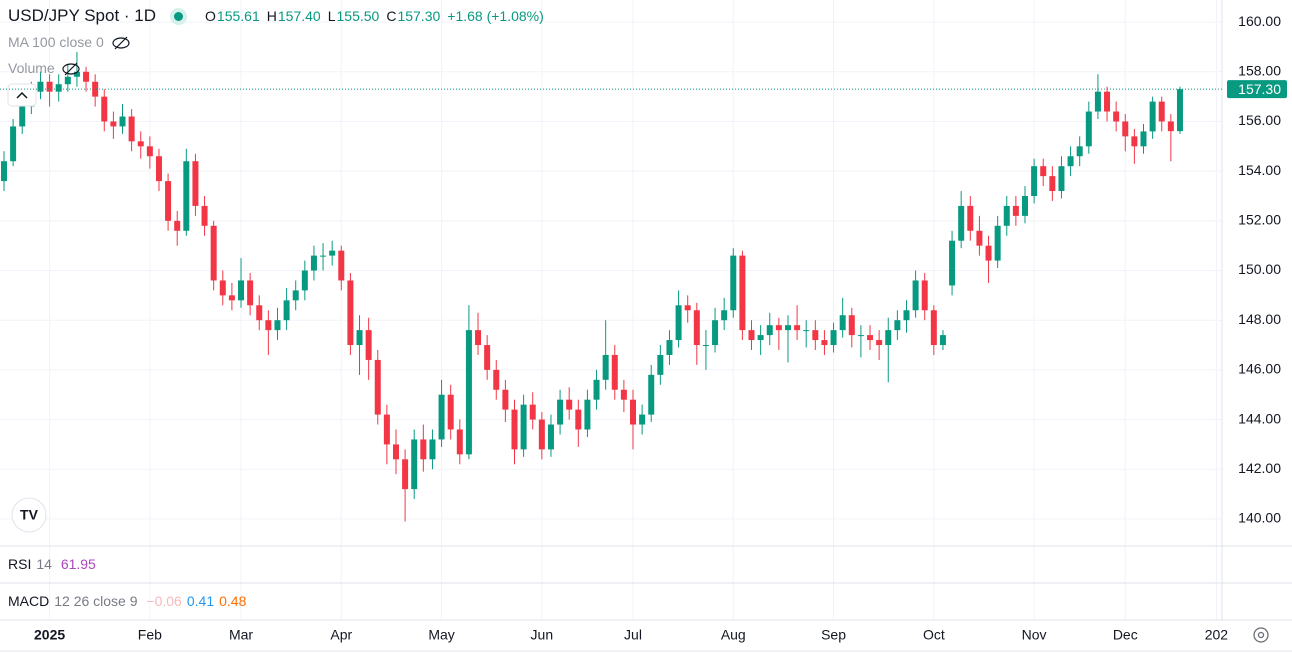 The image size is (1292, 654). What do you see at coordinates (419, 16) in the screenshot?
I see `ohlc-value: 157.30` at bounding box center [419, 16].